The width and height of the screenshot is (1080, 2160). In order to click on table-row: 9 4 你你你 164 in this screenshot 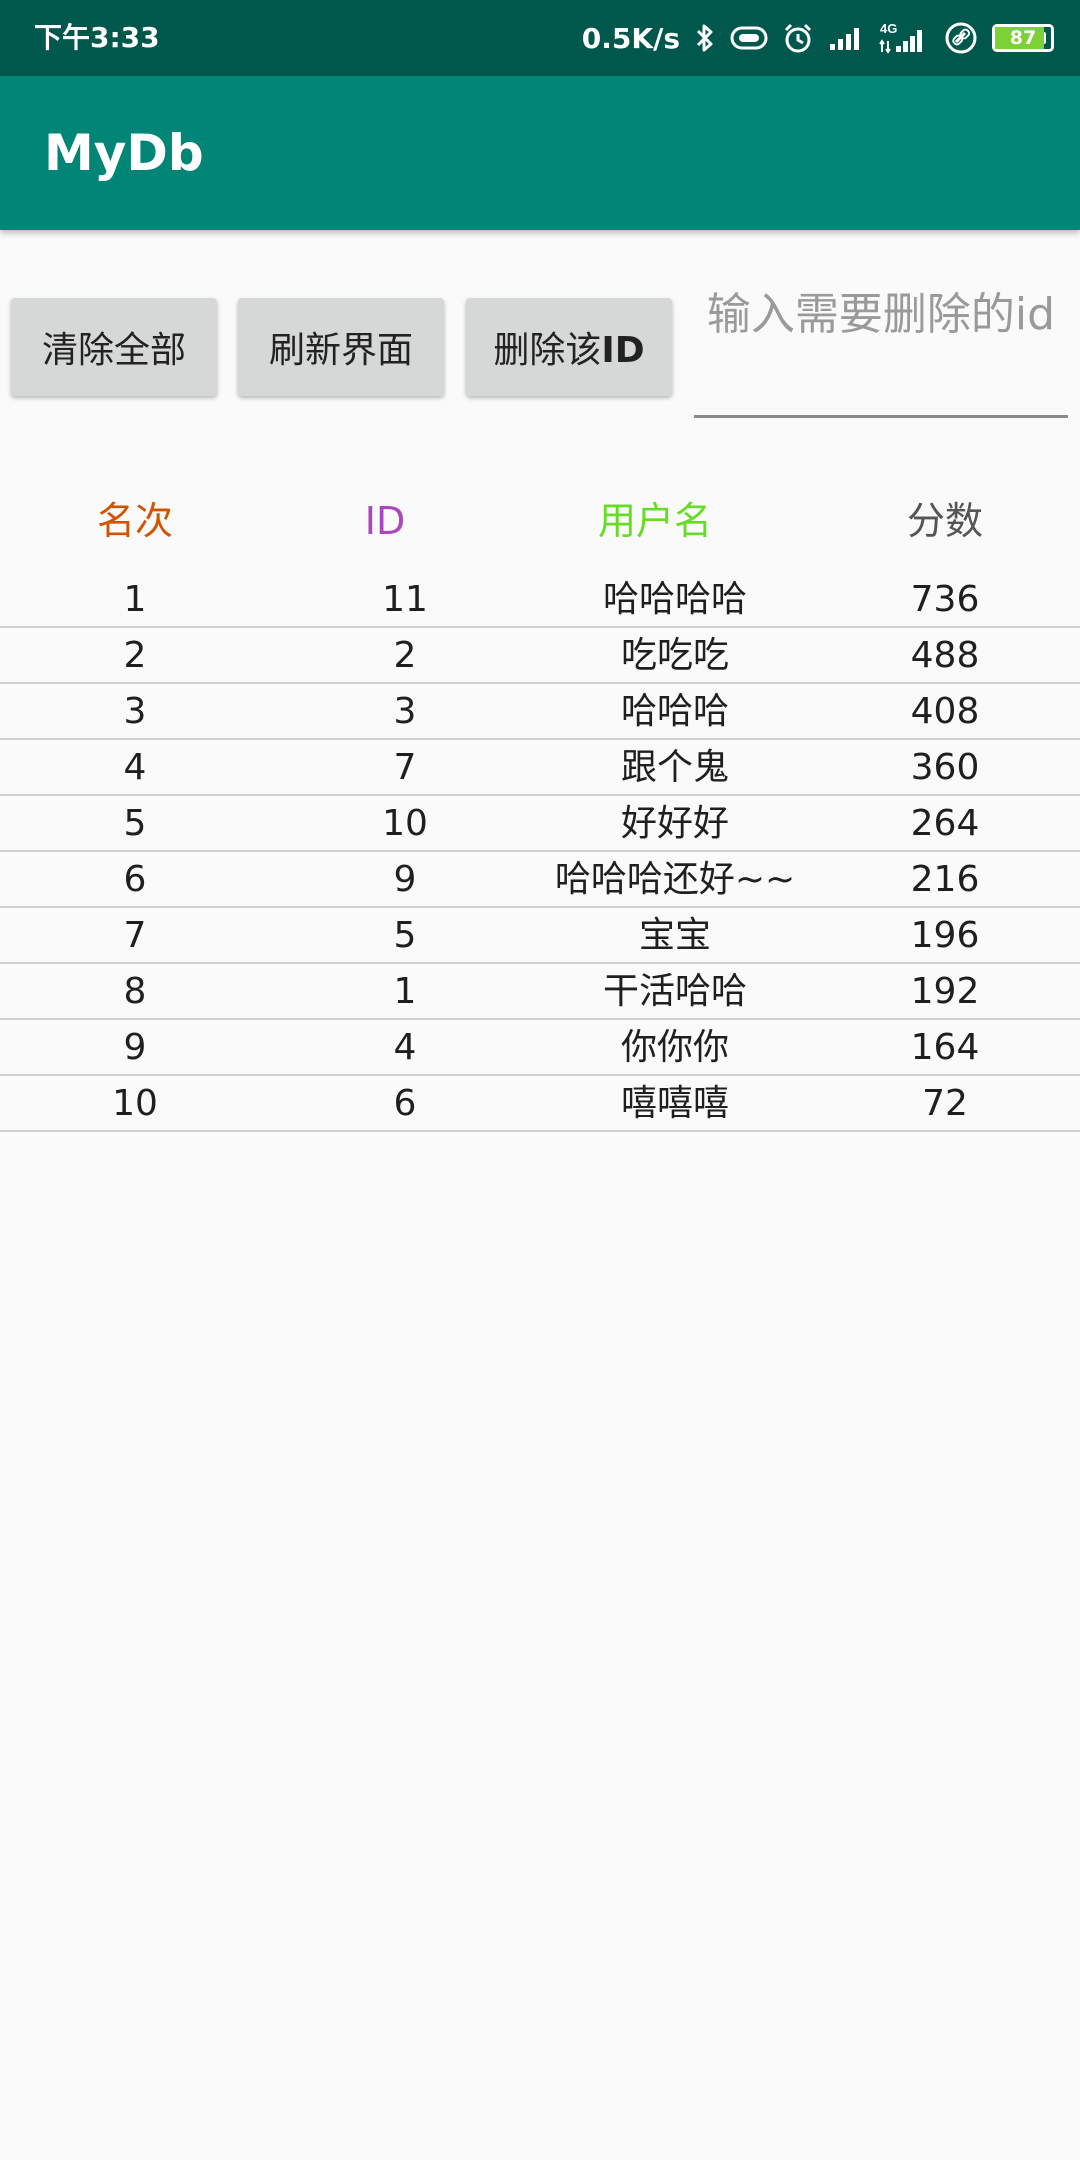, I will do `click(540, 1048)`.